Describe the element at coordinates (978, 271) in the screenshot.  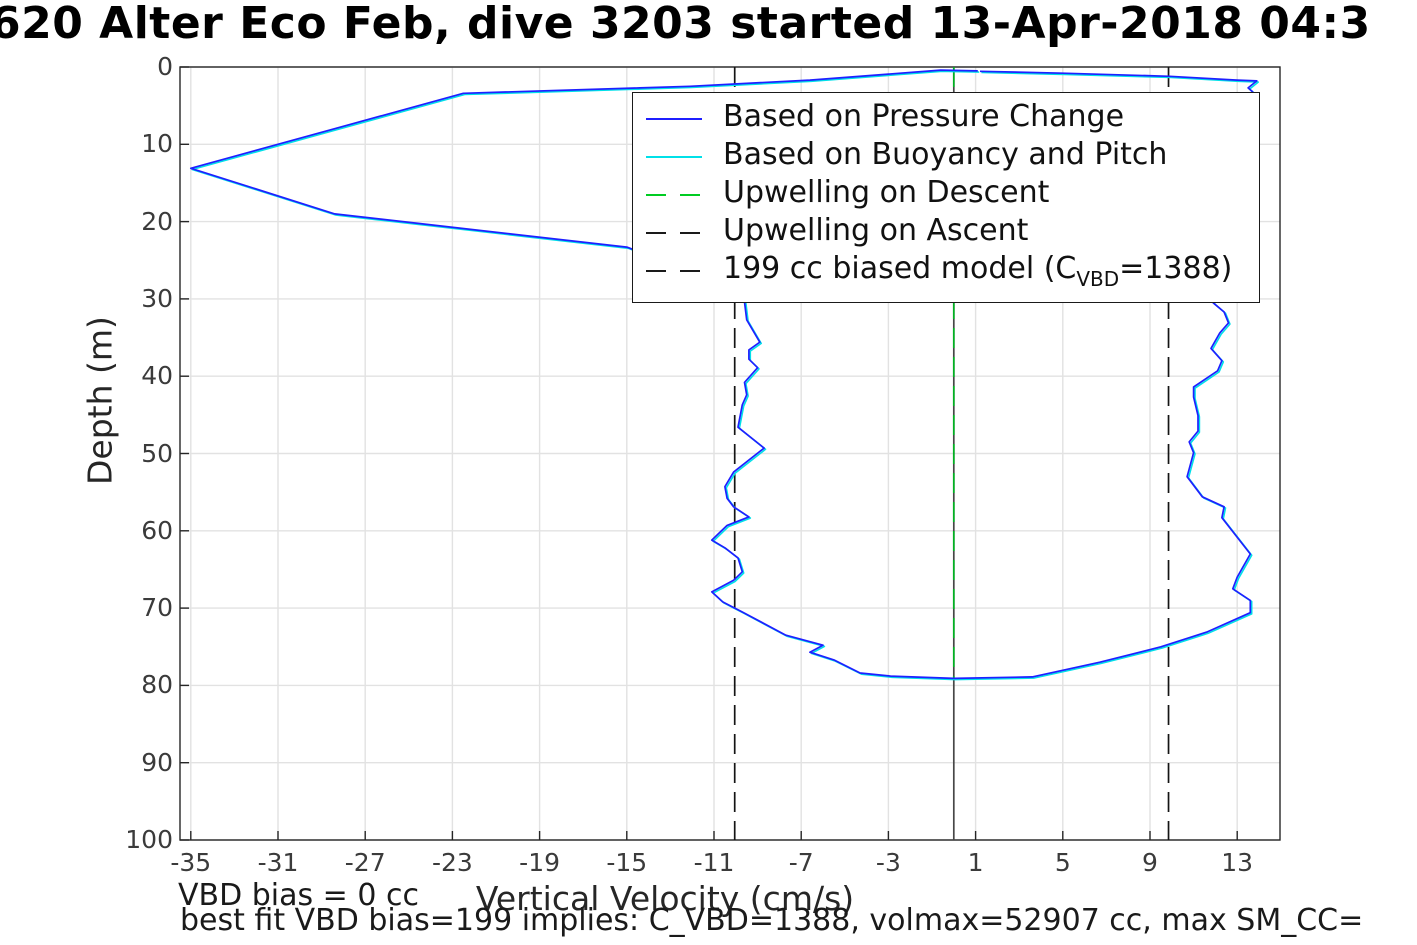
I see `legend-item-label: 199 cc biased model (CVBD=1388)` at that location.